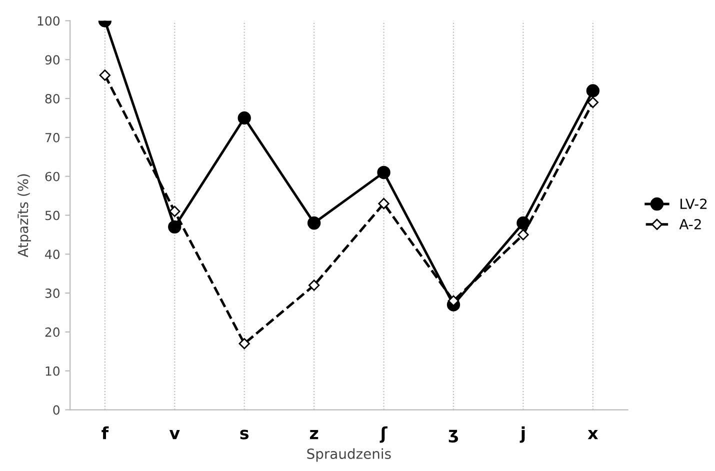 The image size is (715, 471). What do you see at coordinates (56, 410) in the screenshot?
I see `y-tick-label: 0` at bounding box center [56, 410].